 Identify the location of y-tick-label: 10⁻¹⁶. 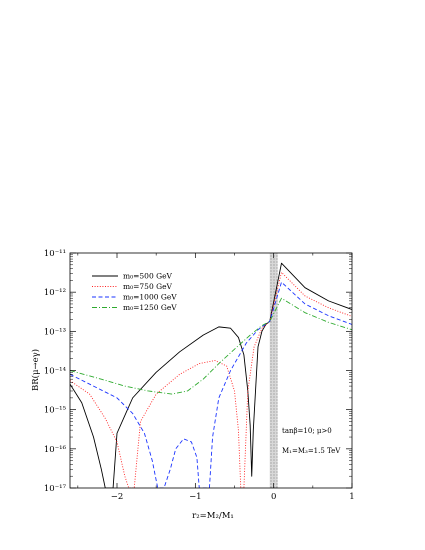
(55, 450).